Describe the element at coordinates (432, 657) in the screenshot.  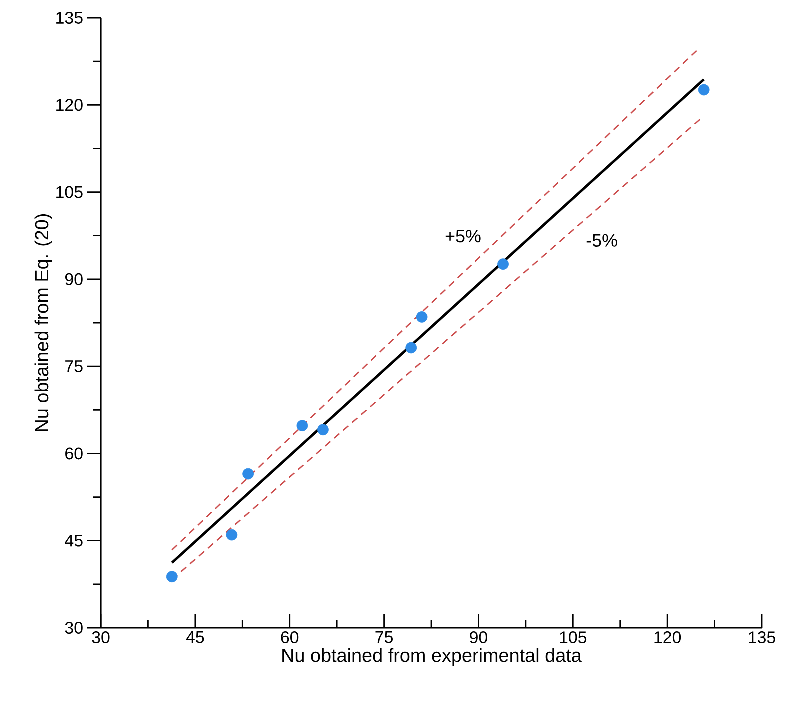
I see `x-axis-title: Nu obtained from experimental data` at that location.